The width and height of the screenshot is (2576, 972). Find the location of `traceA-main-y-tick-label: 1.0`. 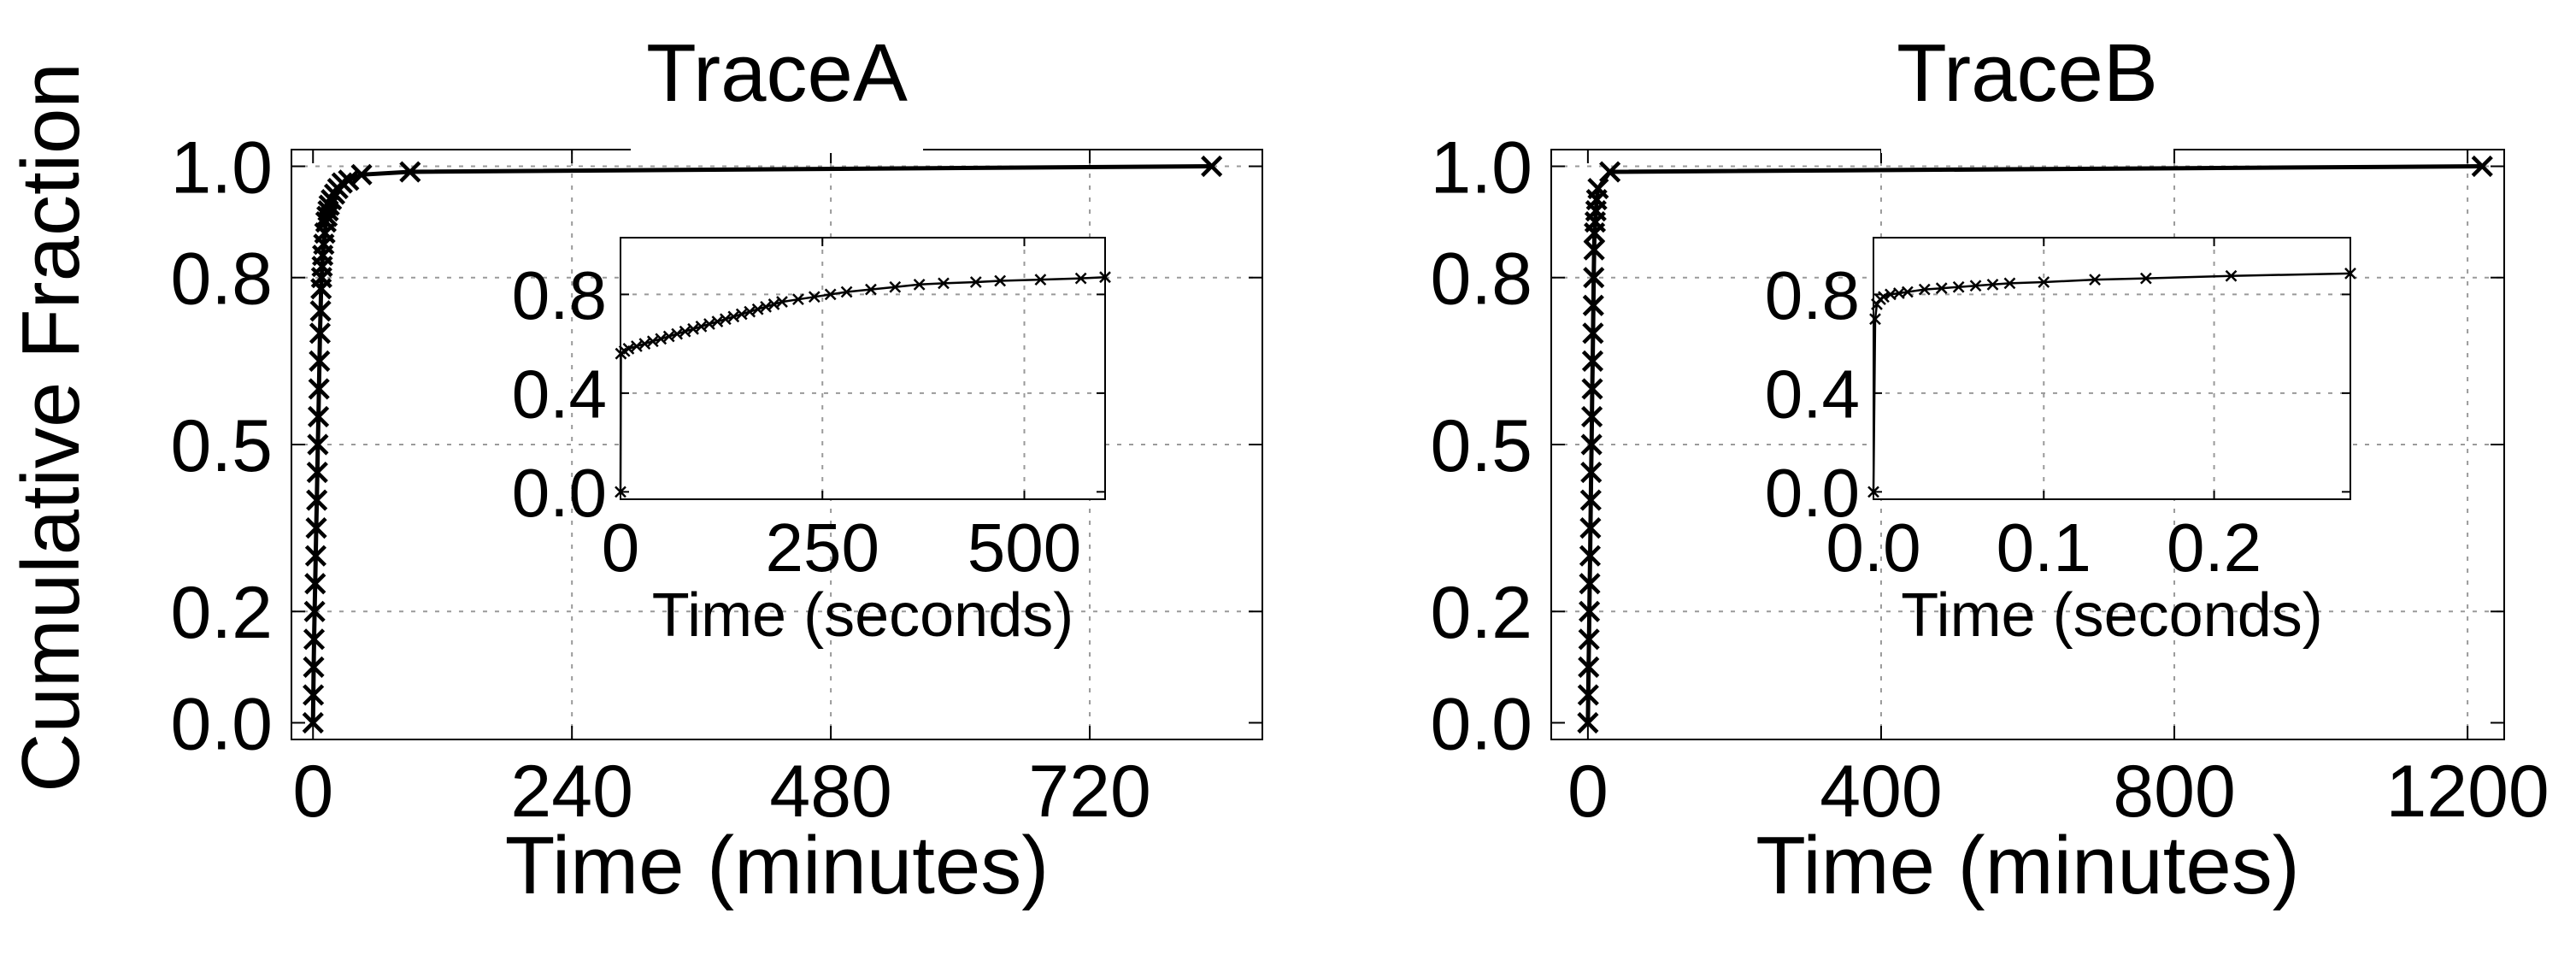

traceA-main-y-tick-label: 1.0 is located at coordinates (221, 168).